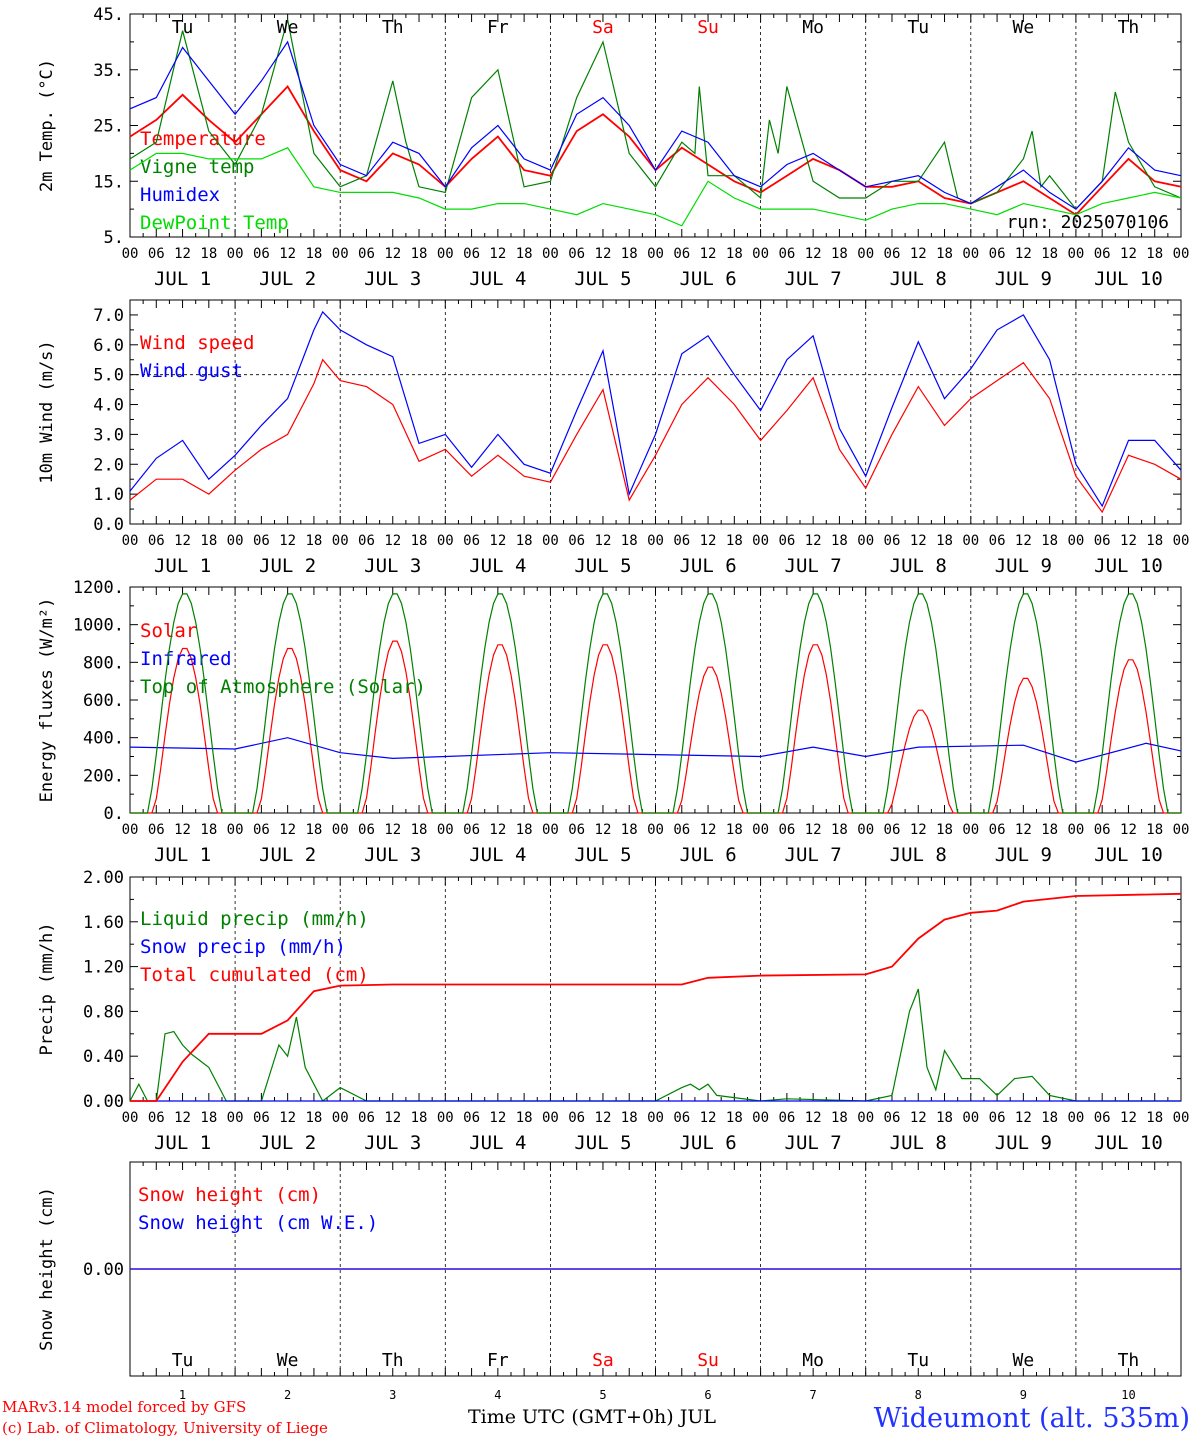 The height and width of the screenshot is (1440, 1194). Describe the element at coordinates (186, 659) in the screenshot. I see `legend-entry: Infrared` at that location.